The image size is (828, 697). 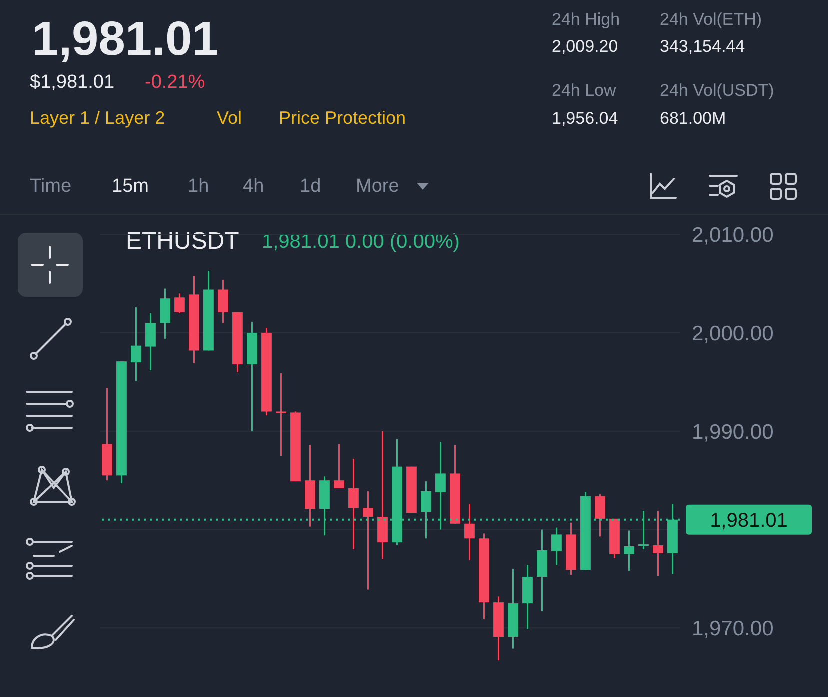 What do you see at coordinates (693, 119) in the screenshot?
I see `text: 681.00M` at bounding box center [693, 119].